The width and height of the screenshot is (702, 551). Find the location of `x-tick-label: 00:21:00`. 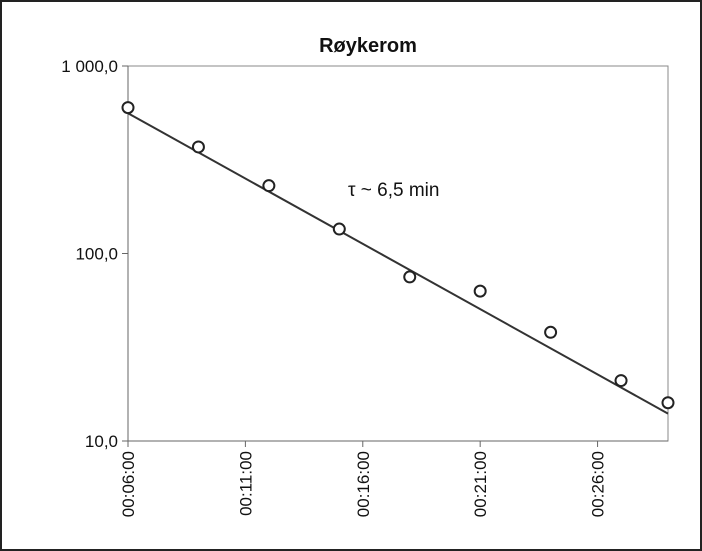

x-tick-label: 00:21:00 is located at coordinates (480, 484).